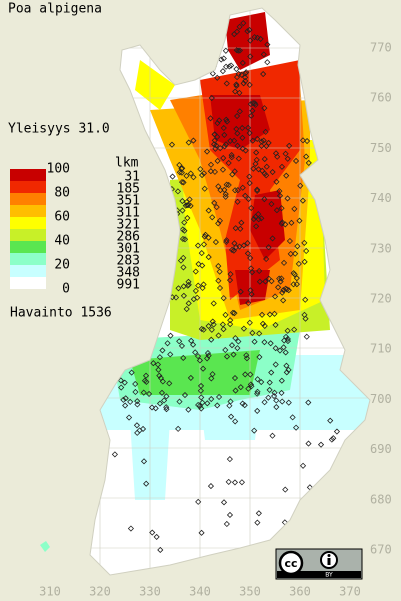 This screenshot has height=601, width=401. I want to click on legend-count: 185, so click(128, 189).